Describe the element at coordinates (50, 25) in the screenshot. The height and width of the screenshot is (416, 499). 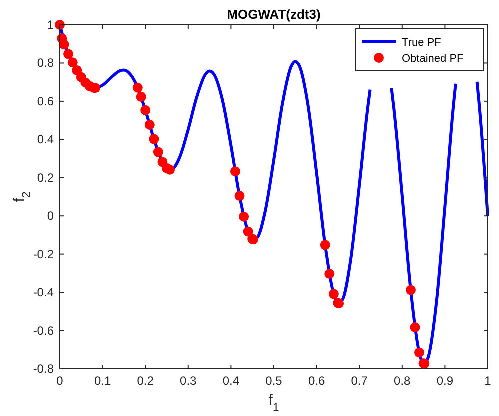
I see `y-tick-label: 1` at that location.